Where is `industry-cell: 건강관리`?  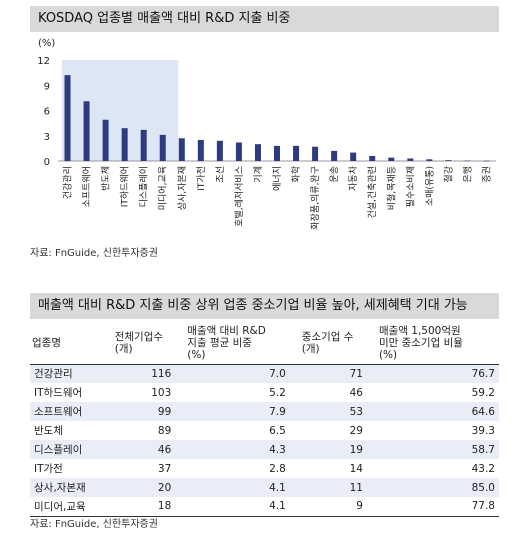 industry-cell: 건강관리 is located at coordinates (71, 373).